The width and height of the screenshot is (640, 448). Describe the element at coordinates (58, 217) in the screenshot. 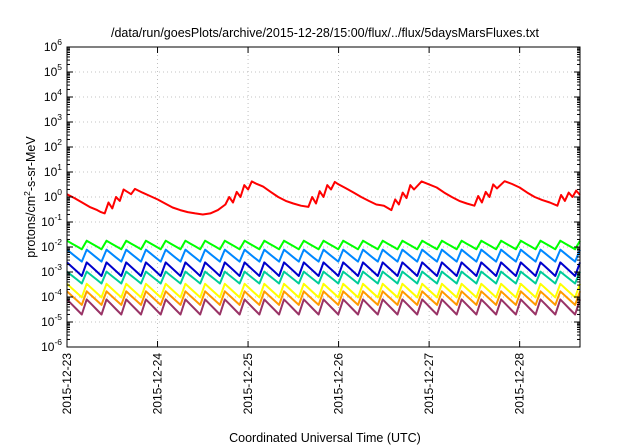

I see `y-tick-label-exp: -1` at that location.